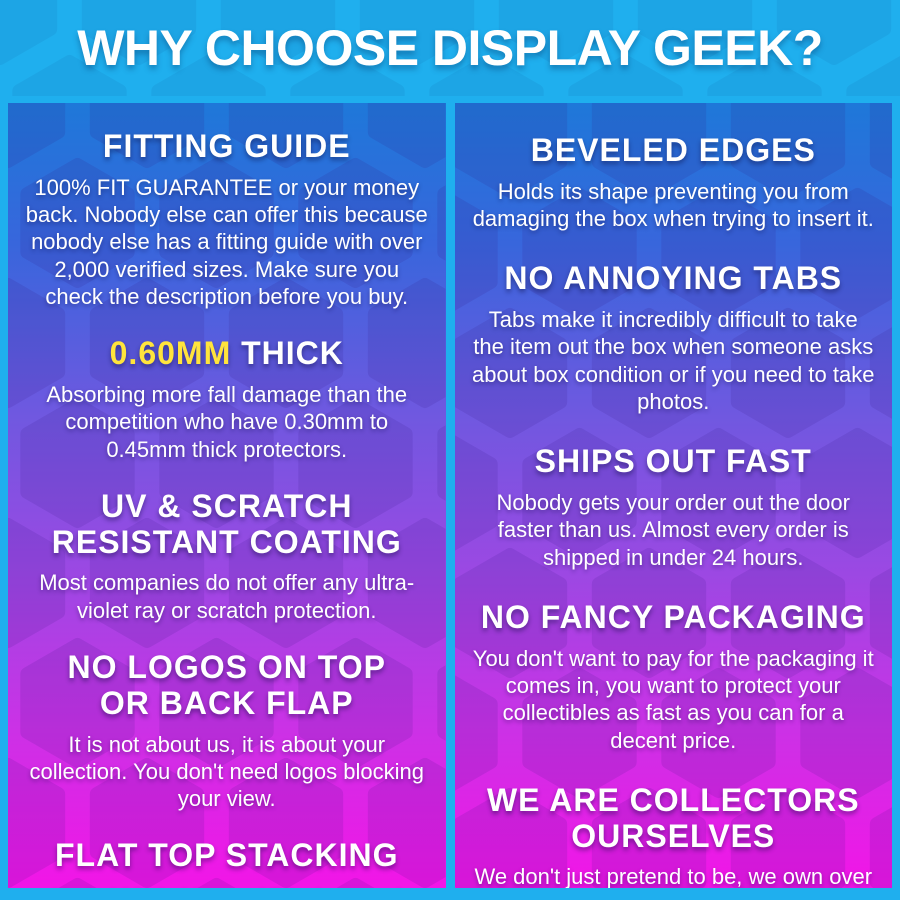  I want to click on thickness-value: 0.60MM, so click(170, 353).